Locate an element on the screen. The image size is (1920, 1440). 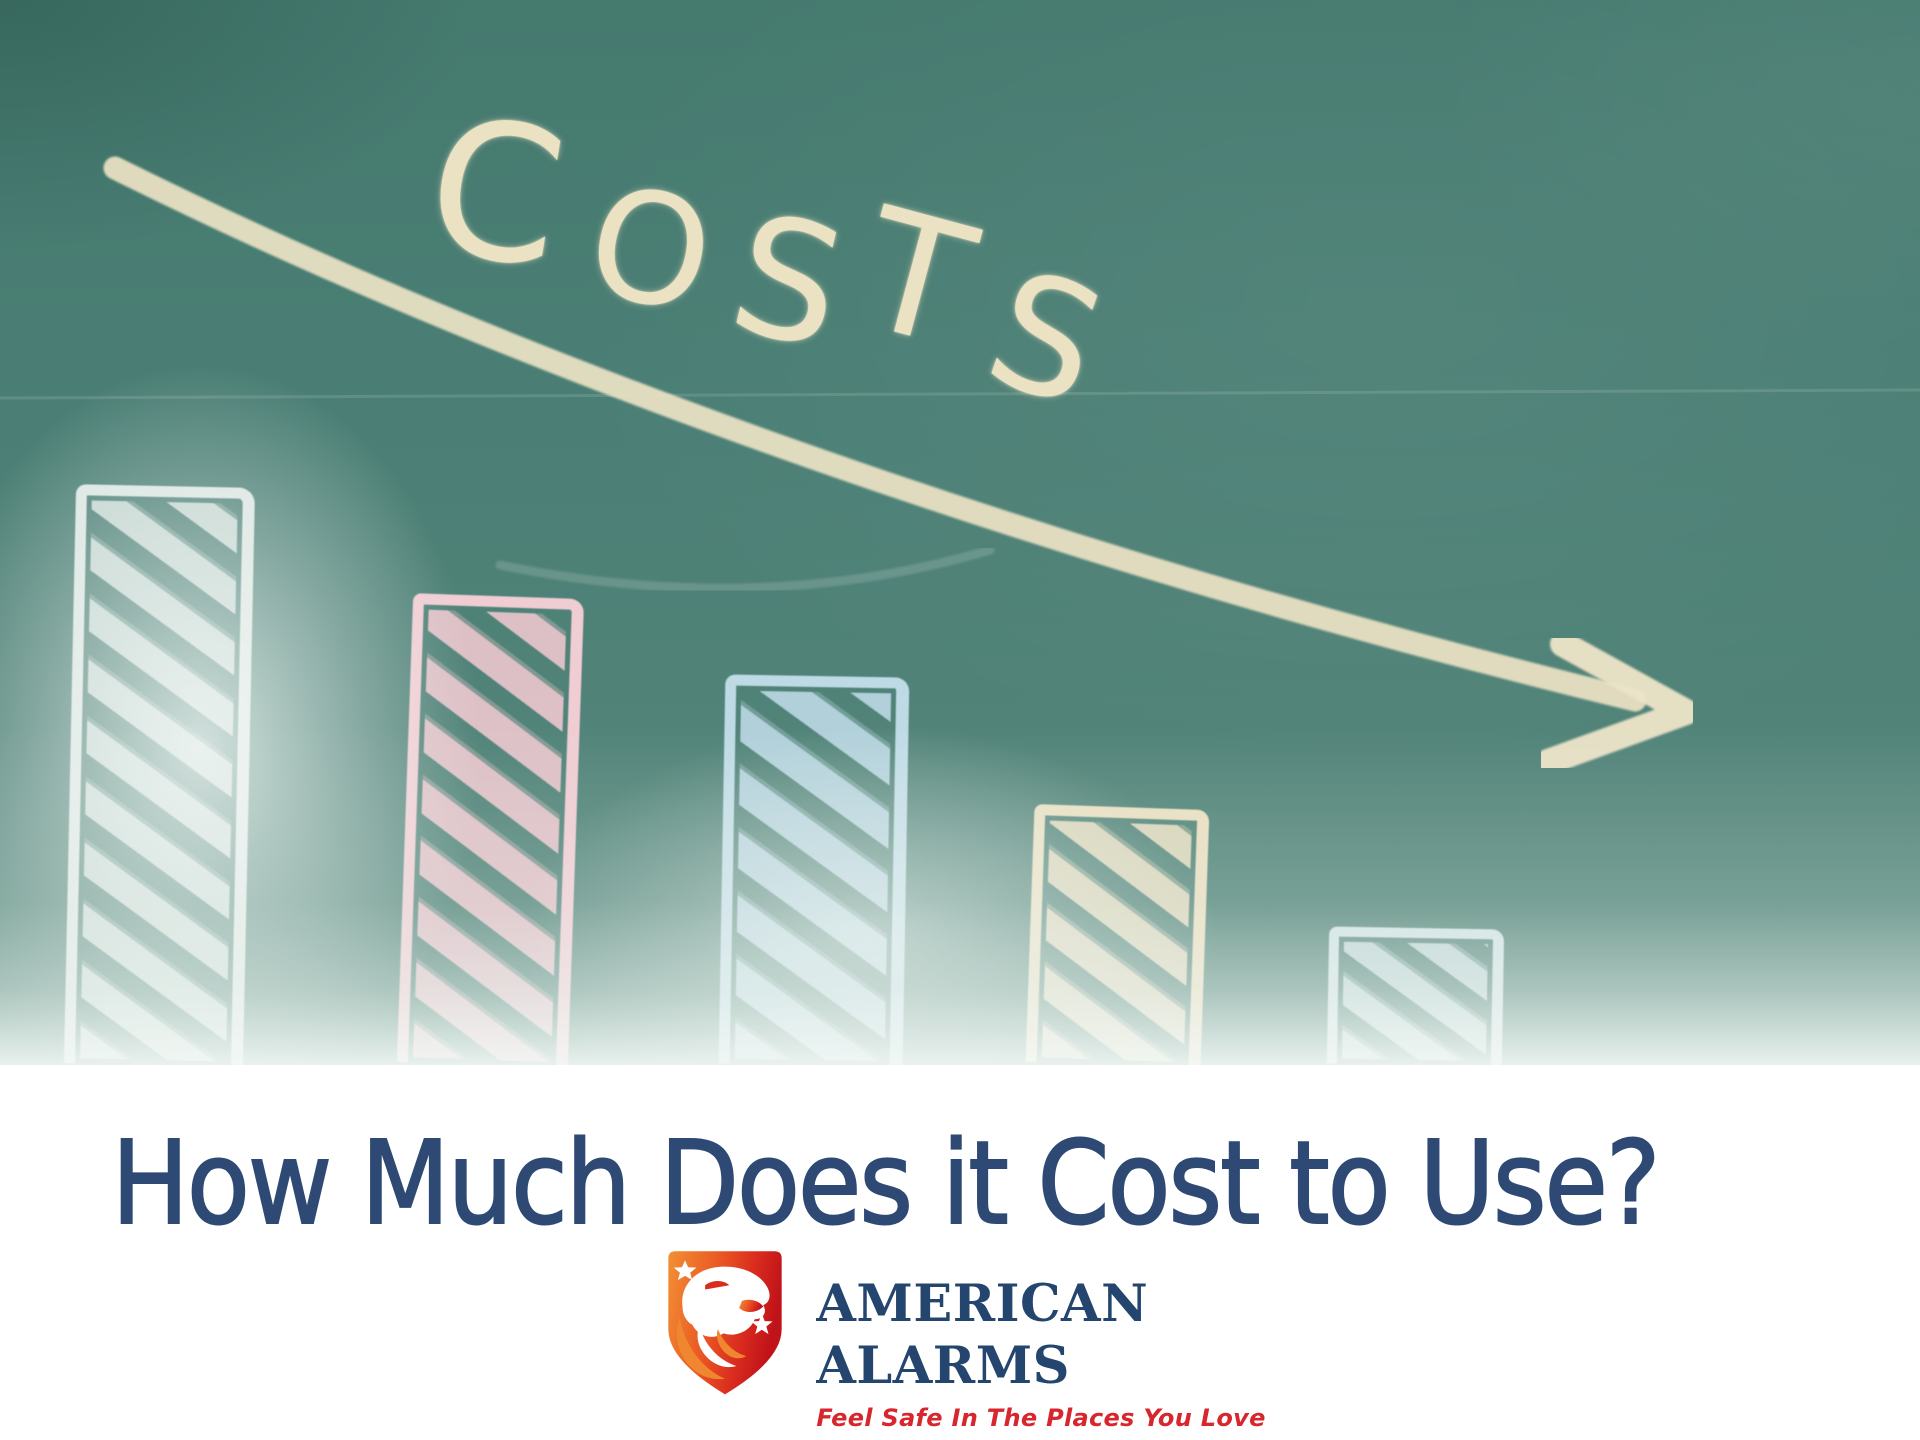
brand-tagline: Feel Safe In The Places You Love is located at coordinates (1041, 1418).